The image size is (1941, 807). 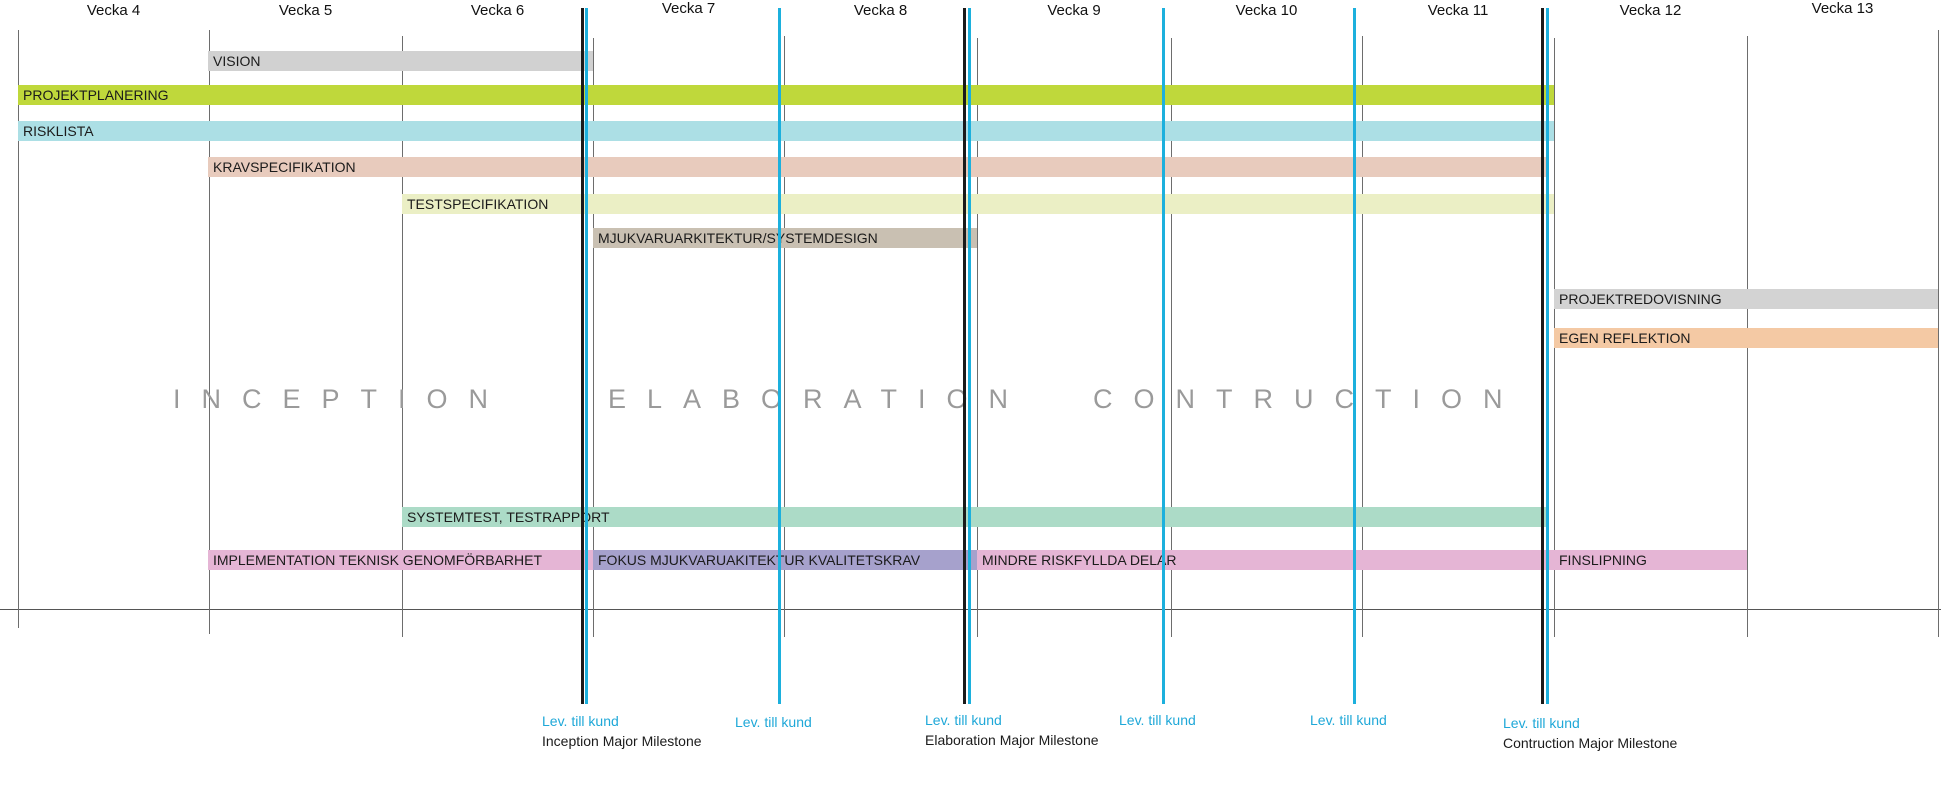 What do you see at coordinates (341, 399) in the screenshot?
I see `phase-label: INCEPTION` at bounding box center [341, 399].